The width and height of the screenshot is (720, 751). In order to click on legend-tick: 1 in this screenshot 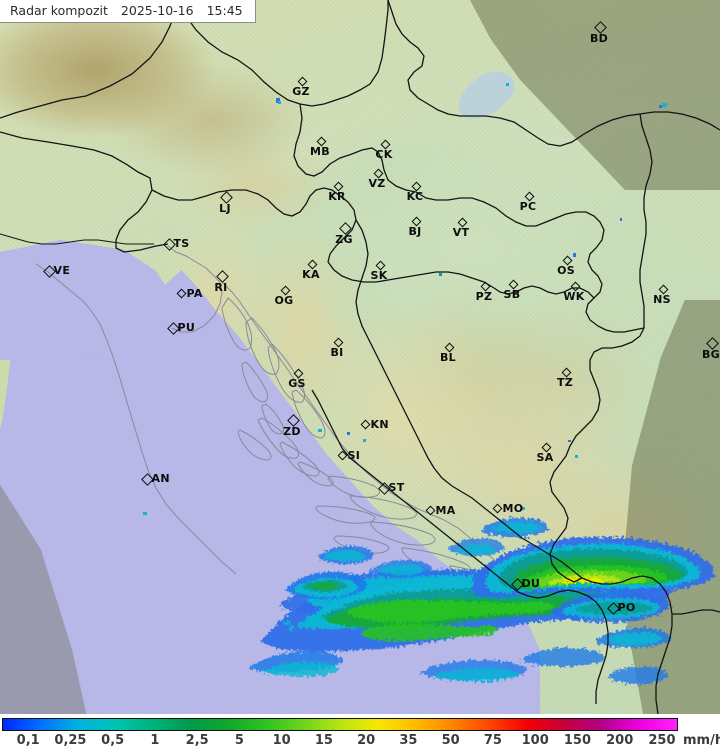, I will do `click(155, 740)`.